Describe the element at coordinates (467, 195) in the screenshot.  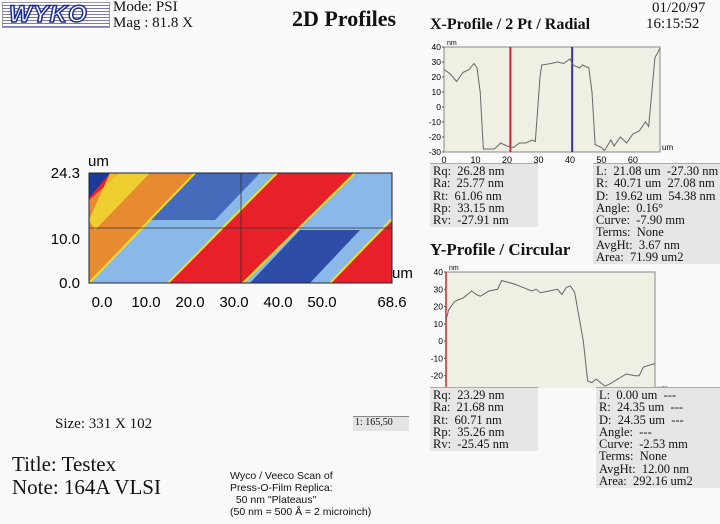
I see `stat-line: Rt: 61.06 nm` at that location.